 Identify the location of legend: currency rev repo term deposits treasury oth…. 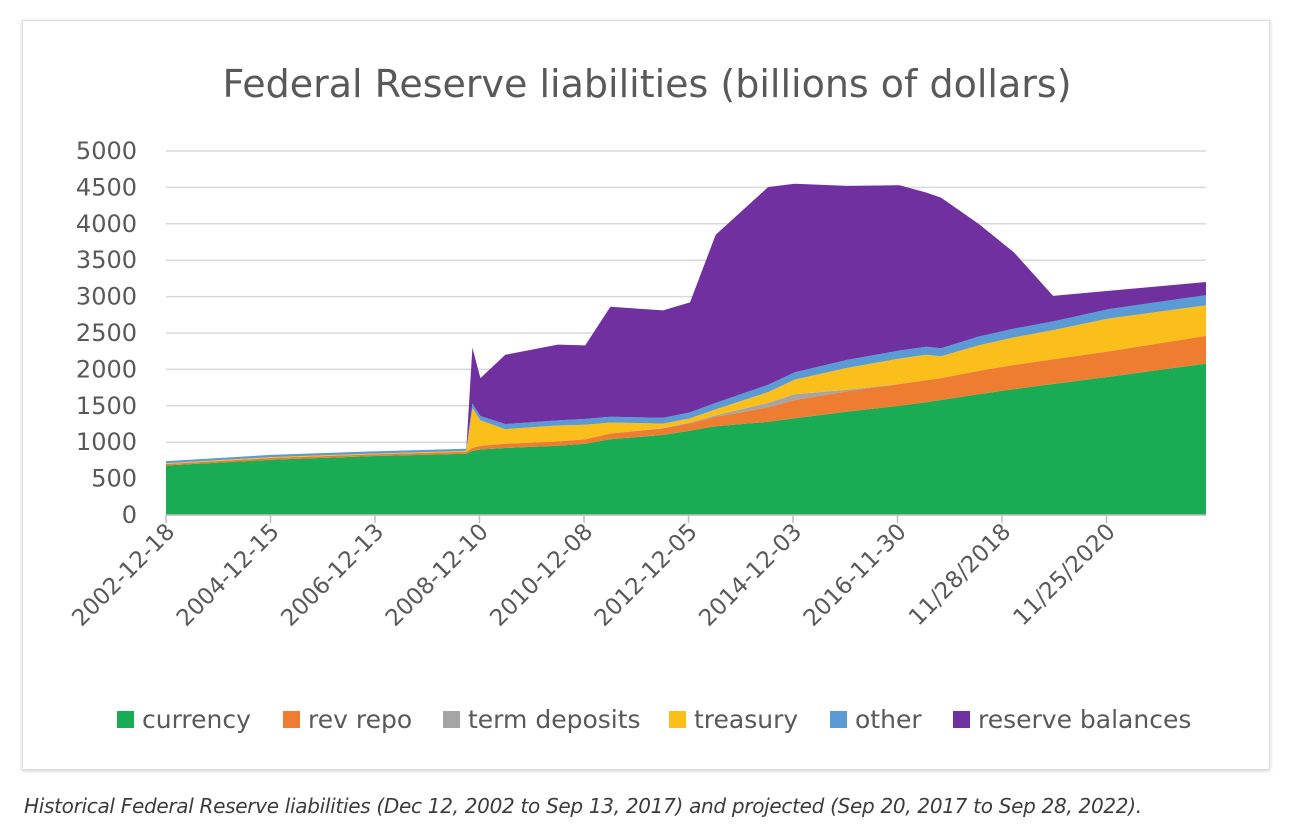
(654, 719).